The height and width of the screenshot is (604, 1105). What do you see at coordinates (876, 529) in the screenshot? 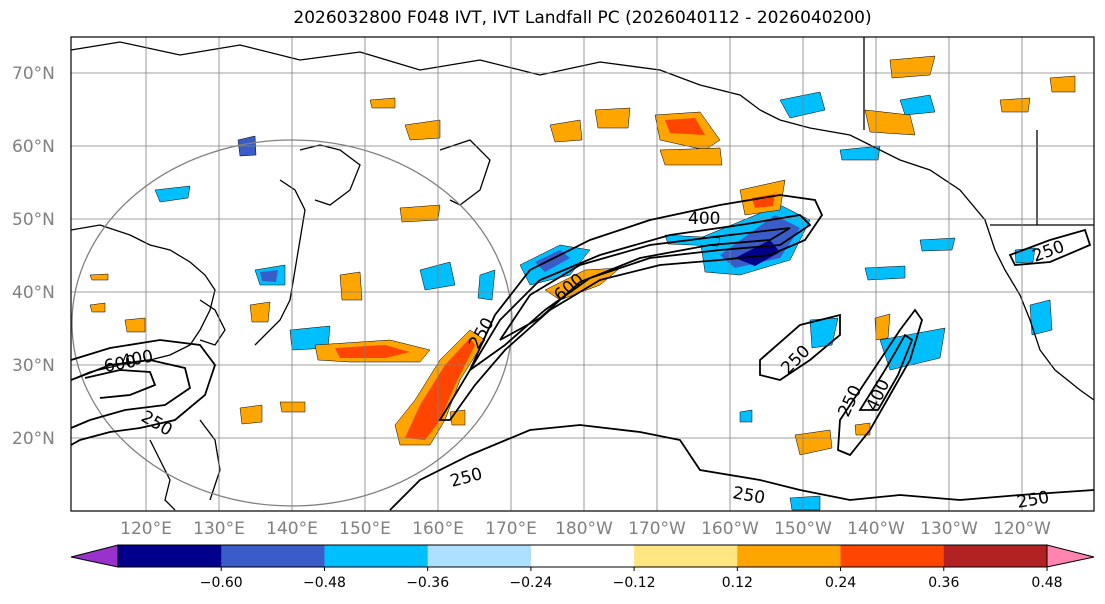
I see `lon-label: 140°W` at bounding box center [876, 529].